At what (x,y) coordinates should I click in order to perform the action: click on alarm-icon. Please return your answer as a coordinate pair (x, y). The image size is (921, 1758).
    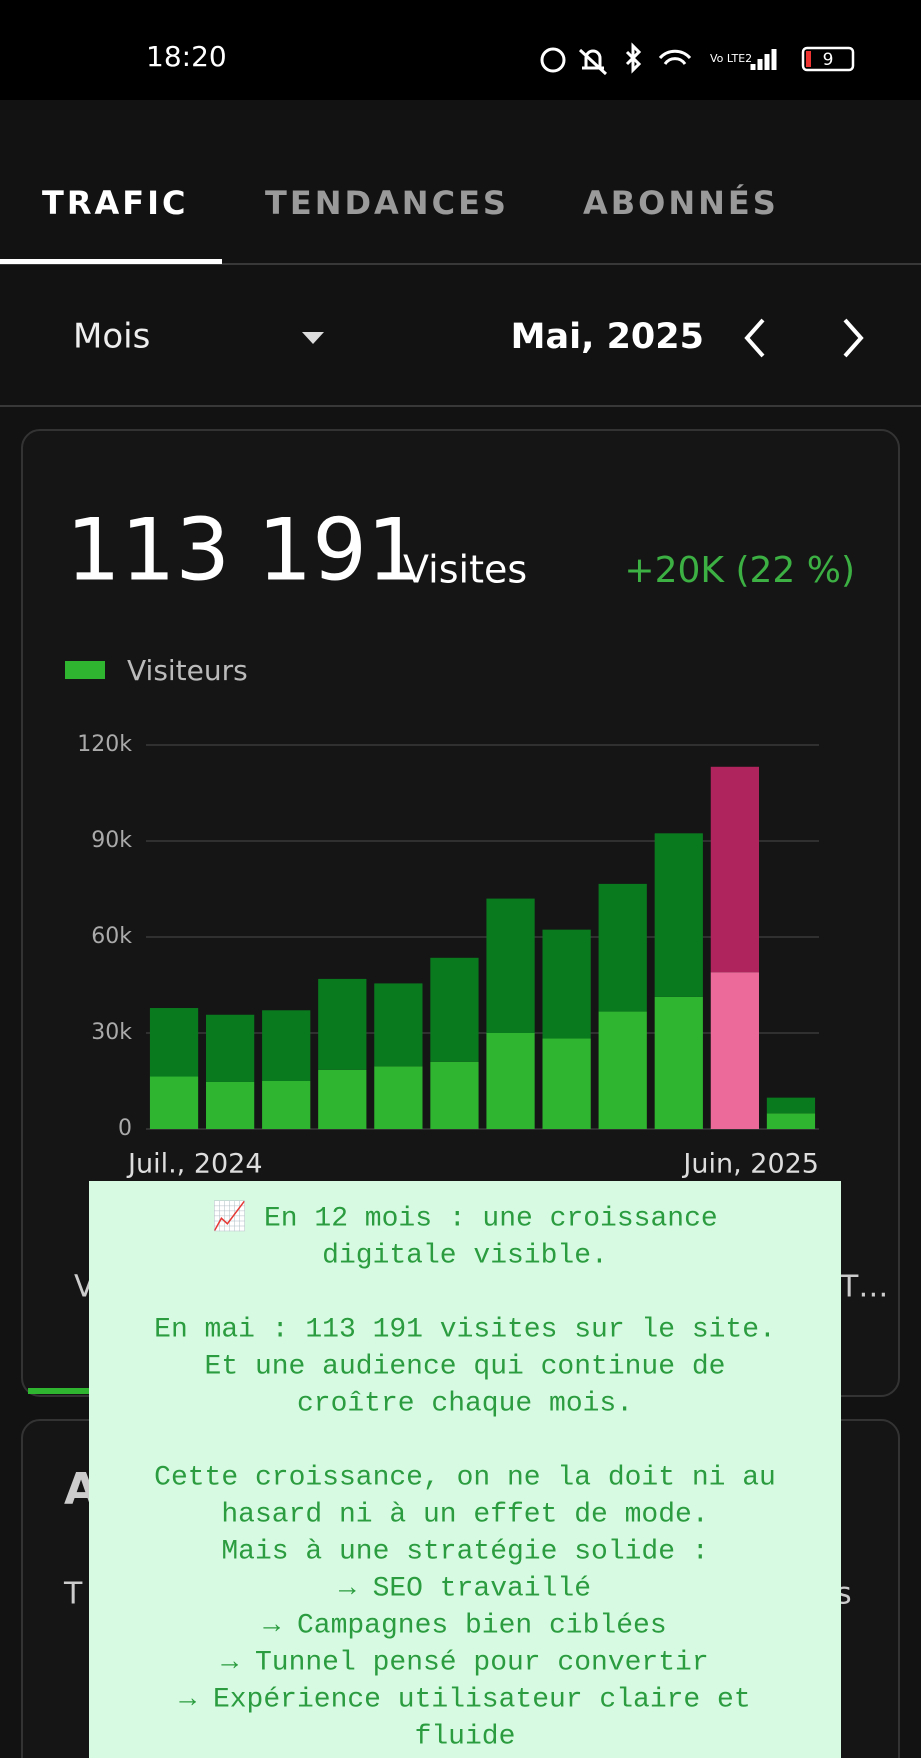
    Looking at the image, I should click on (553, 60).